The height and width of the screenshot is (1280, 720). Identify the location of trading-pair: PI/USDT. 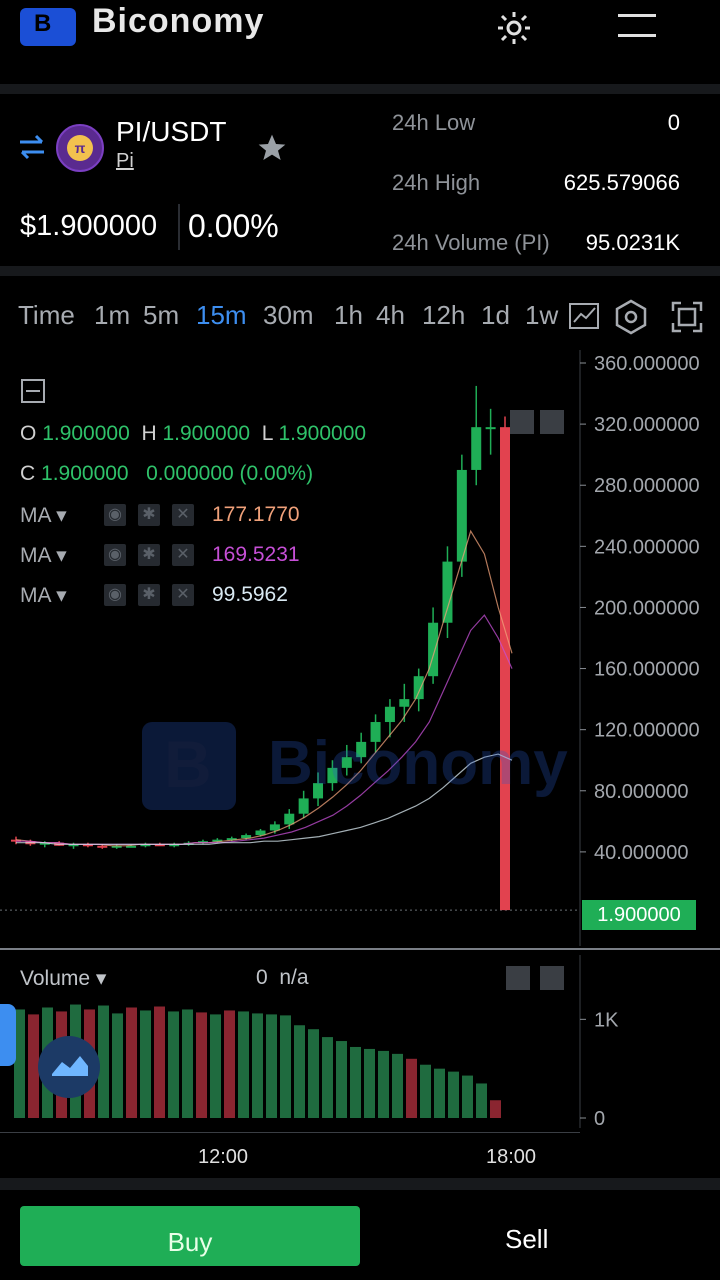
(171, 131).